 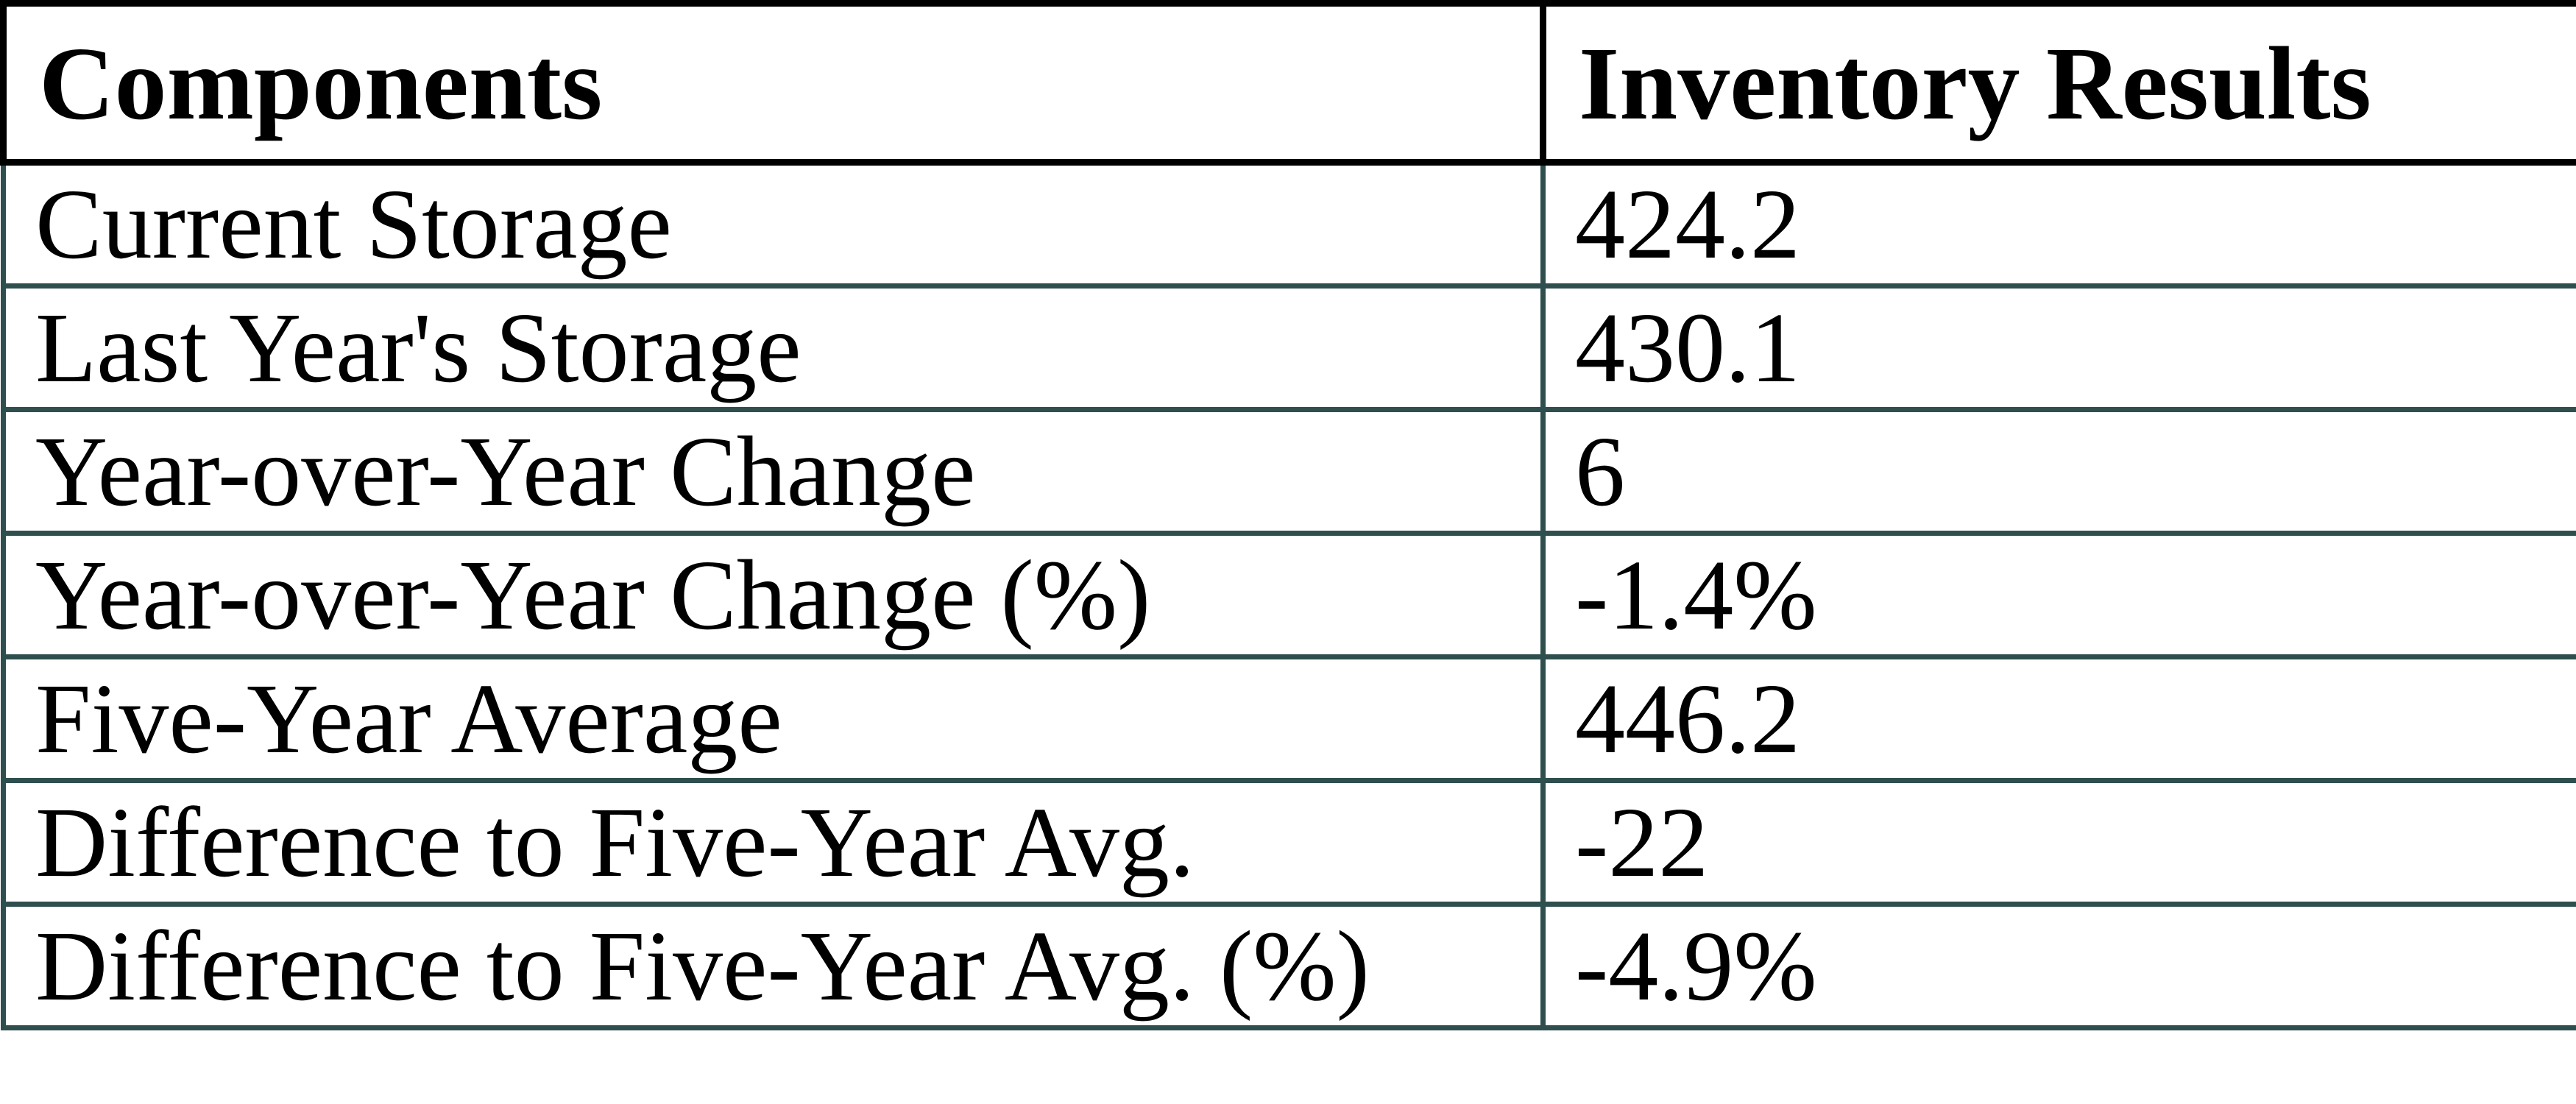 I want to click on row-label-cell: Difference to Five-Year Avg. (%), so click(x=773, y=966).